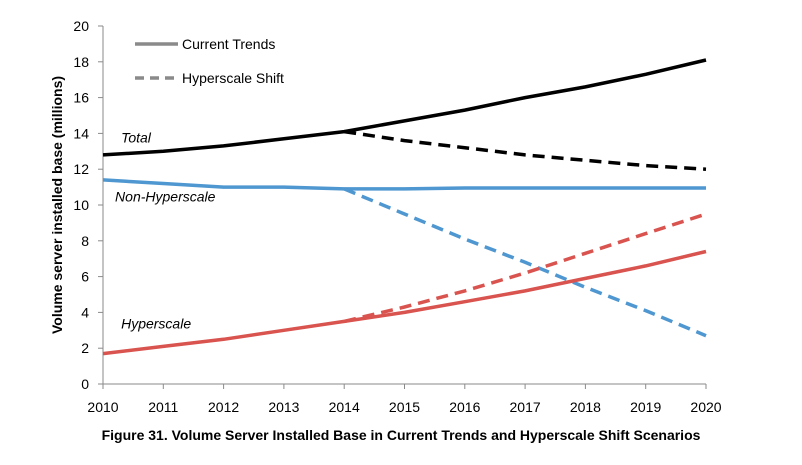 The height and width of the screenshot is (465, 802). What do you see at coordinates (156, 324) in the screenshot?
I see `series-label-hyperscale: Hyperscale` at bounding box center [156, 324].